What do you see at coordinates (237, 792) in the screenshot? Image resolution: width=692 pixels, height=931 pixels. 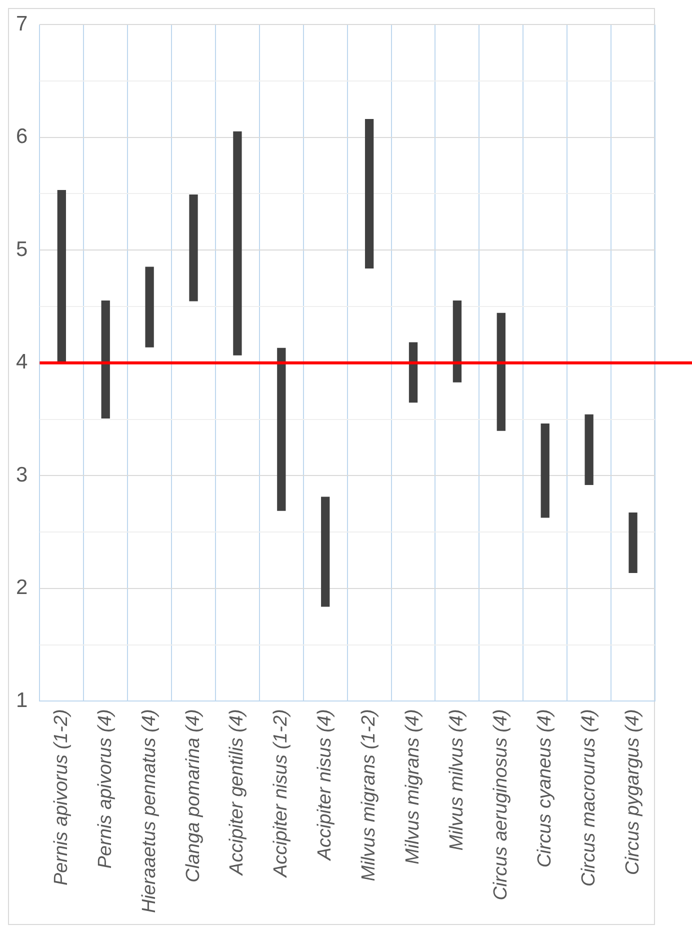 I see `x-tick-label: Accipiter gentilis (4)` at bounding box center [237, 792].